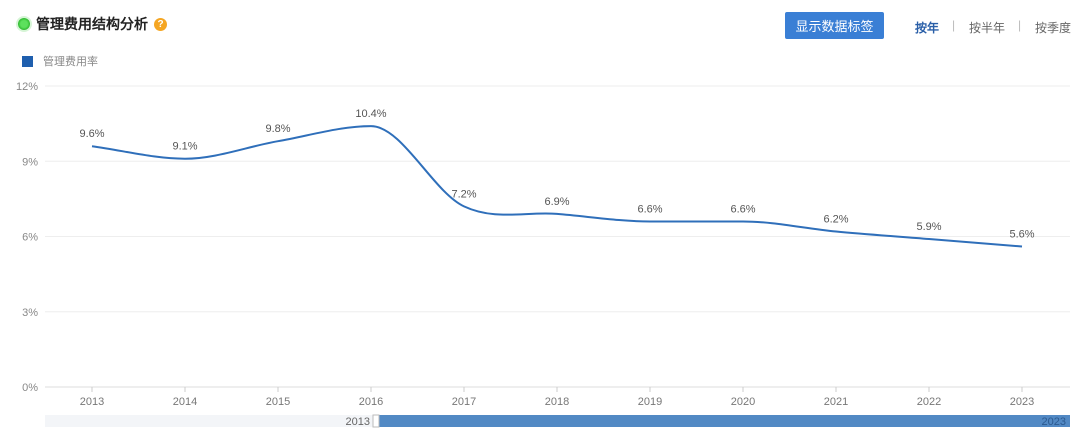  I want to click on x-tick-label: 2018, so click(557, 402).